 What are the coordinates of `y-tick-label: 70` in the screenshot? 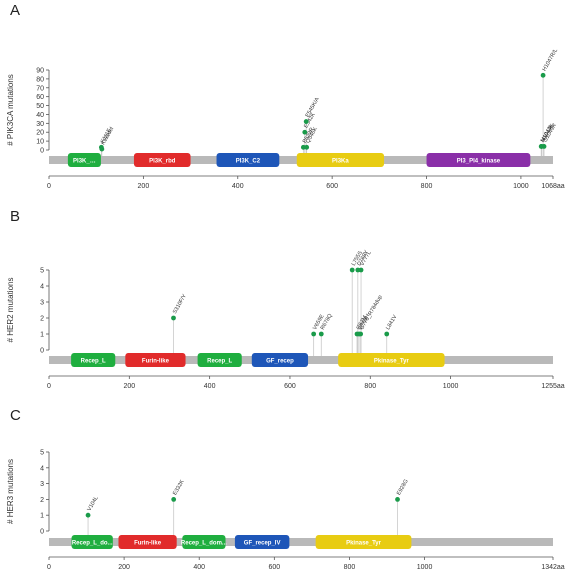 It's located at (40, 88).